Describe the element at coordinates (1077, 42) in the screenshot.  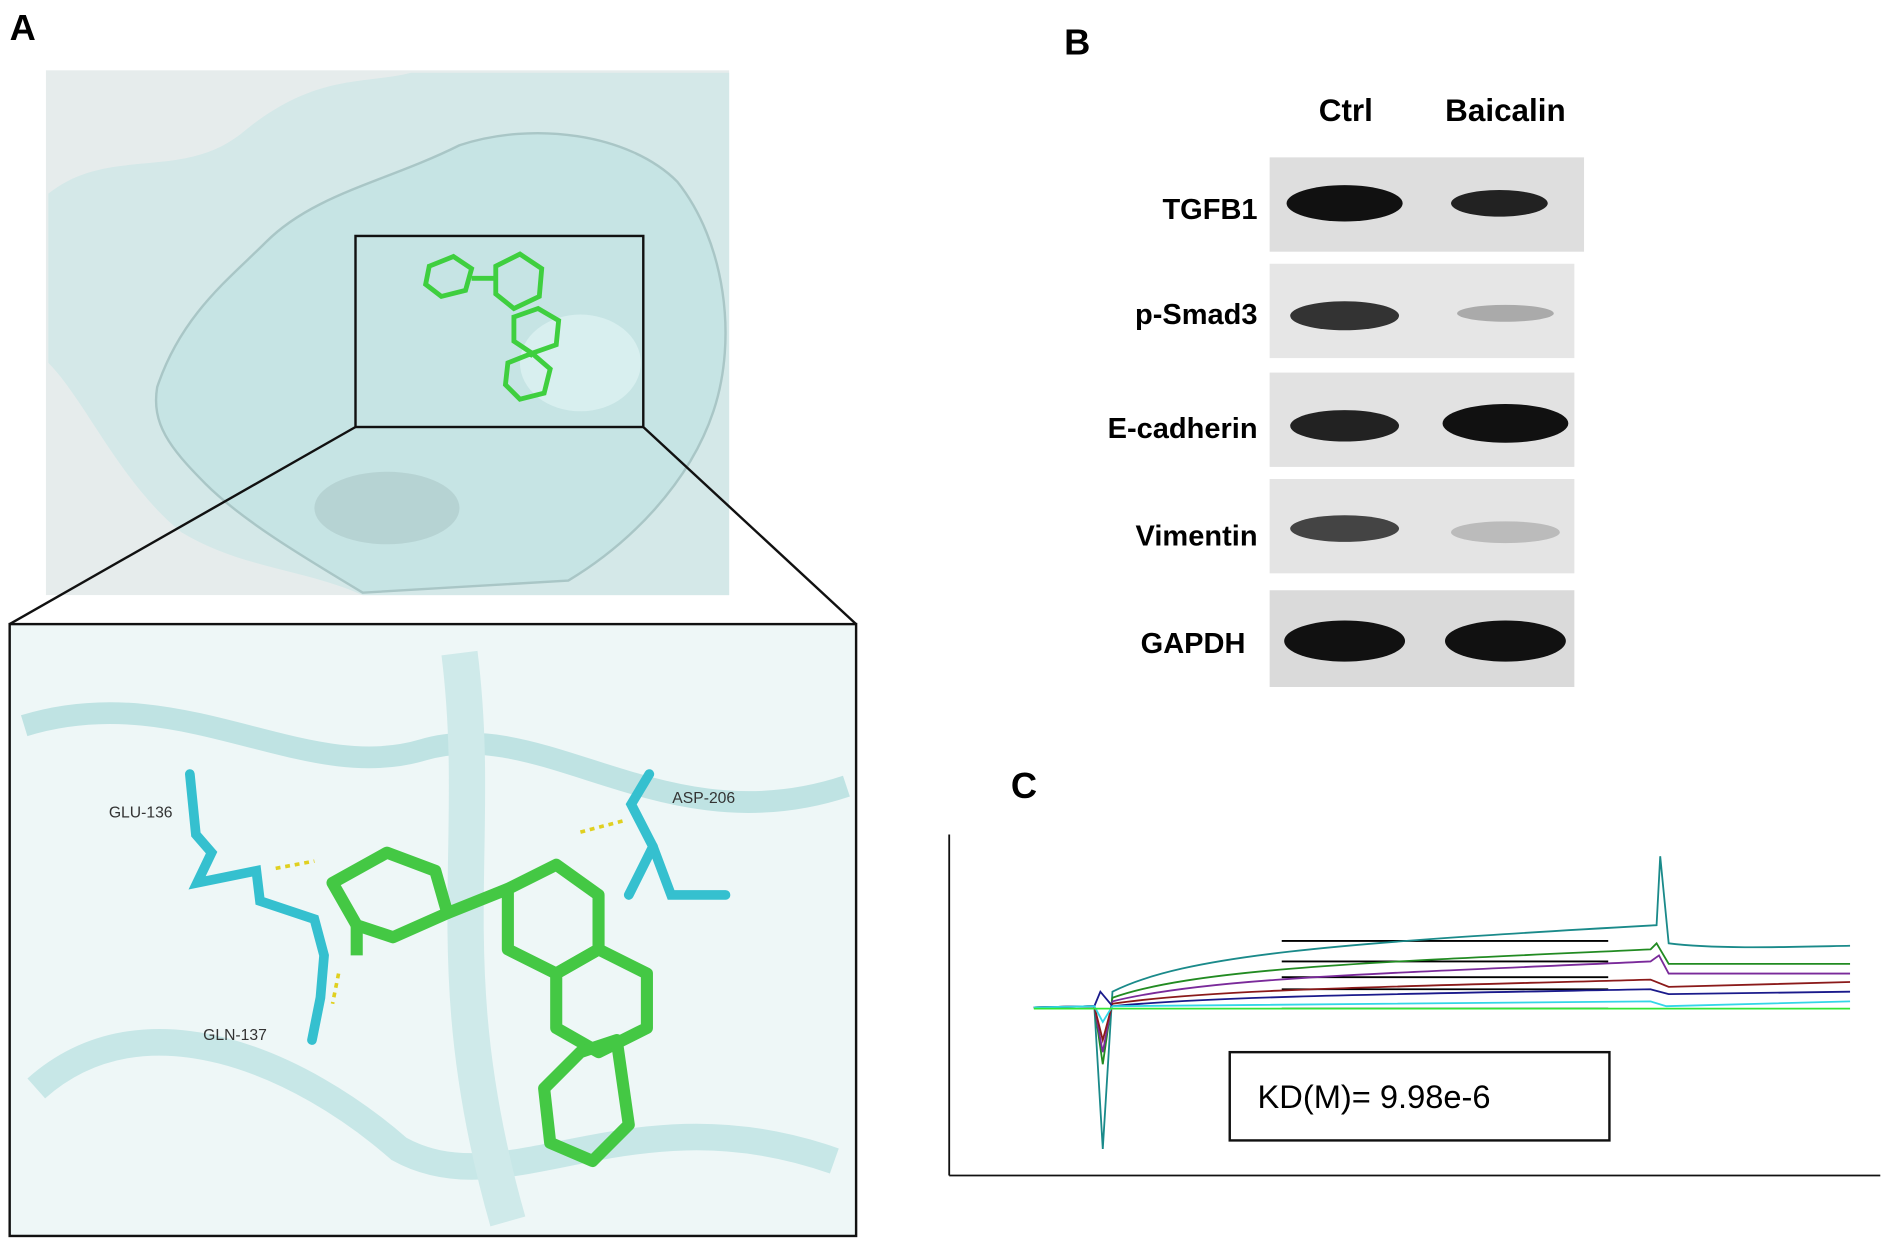
I see `panel-label: B` at that location.